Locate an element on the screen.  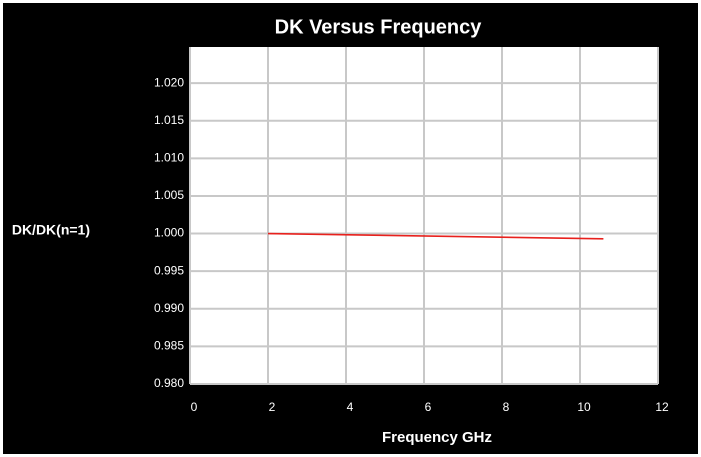
data-line is located at coordinates (435, 236).